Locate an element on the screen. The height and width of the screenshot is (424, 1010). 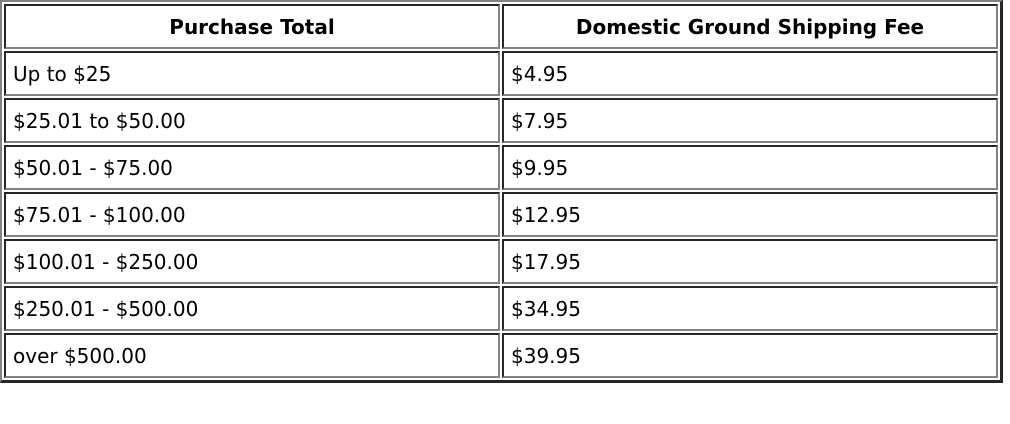
purchase-total-cell: over $500.00 is located at coordinates (252, 355).